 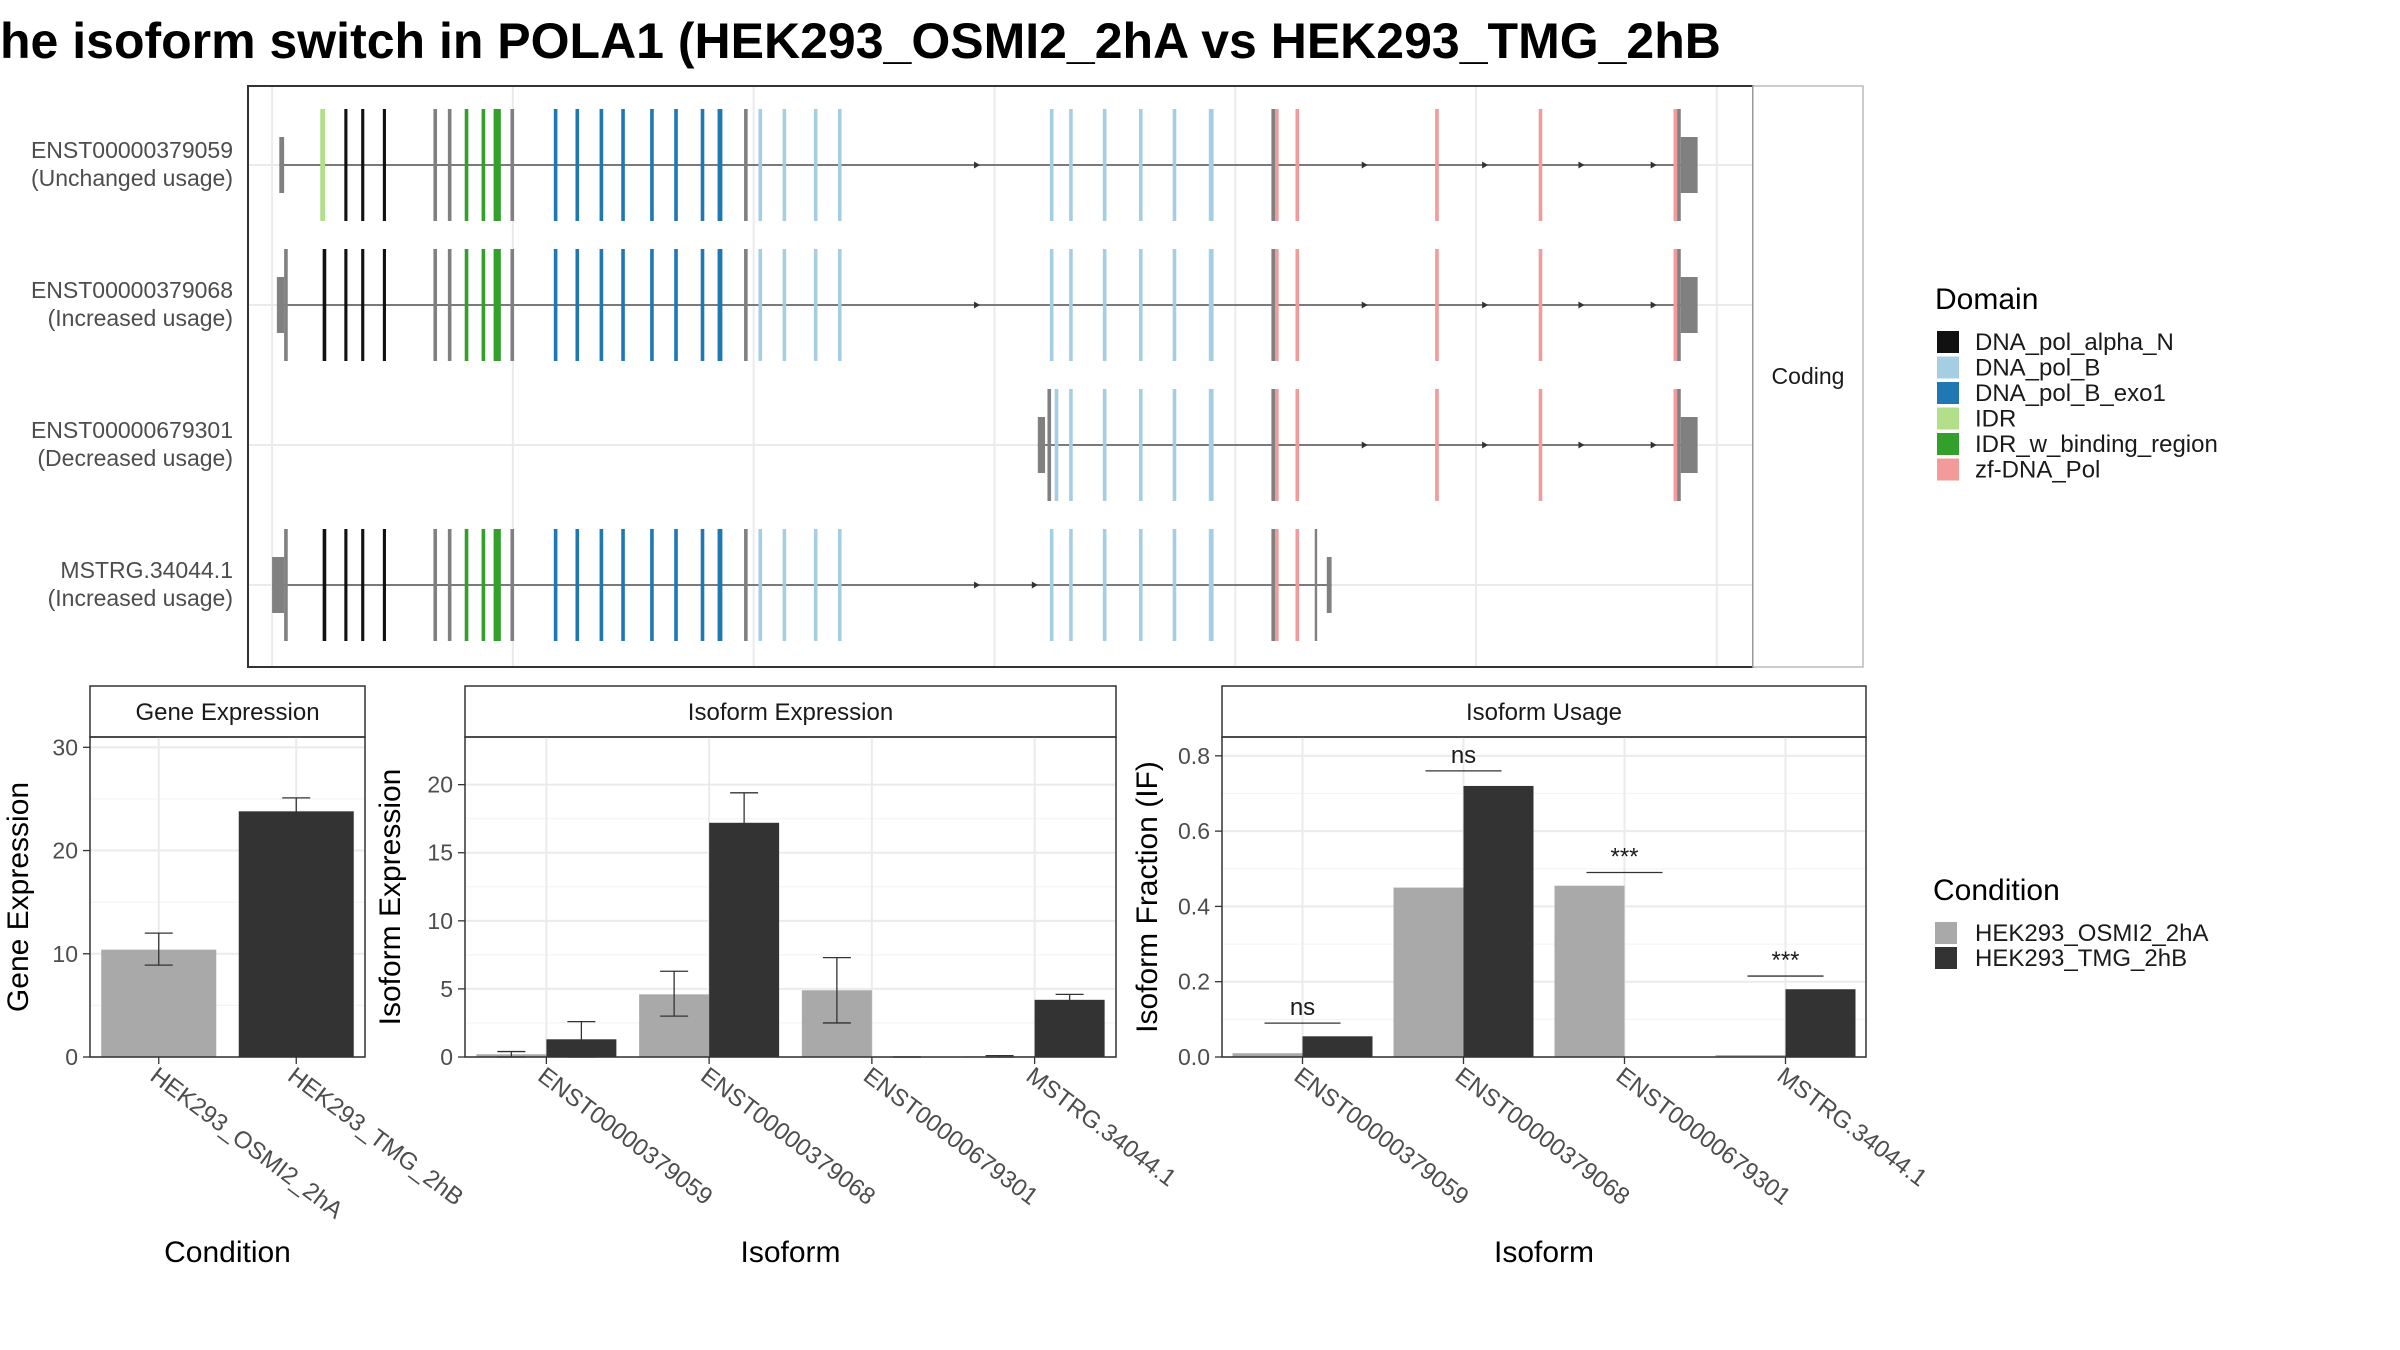 What do you see at coordinates (1946, 933) in the screenshot?
I see `condition-legend-swatch` at bounding box center [1946, 933].